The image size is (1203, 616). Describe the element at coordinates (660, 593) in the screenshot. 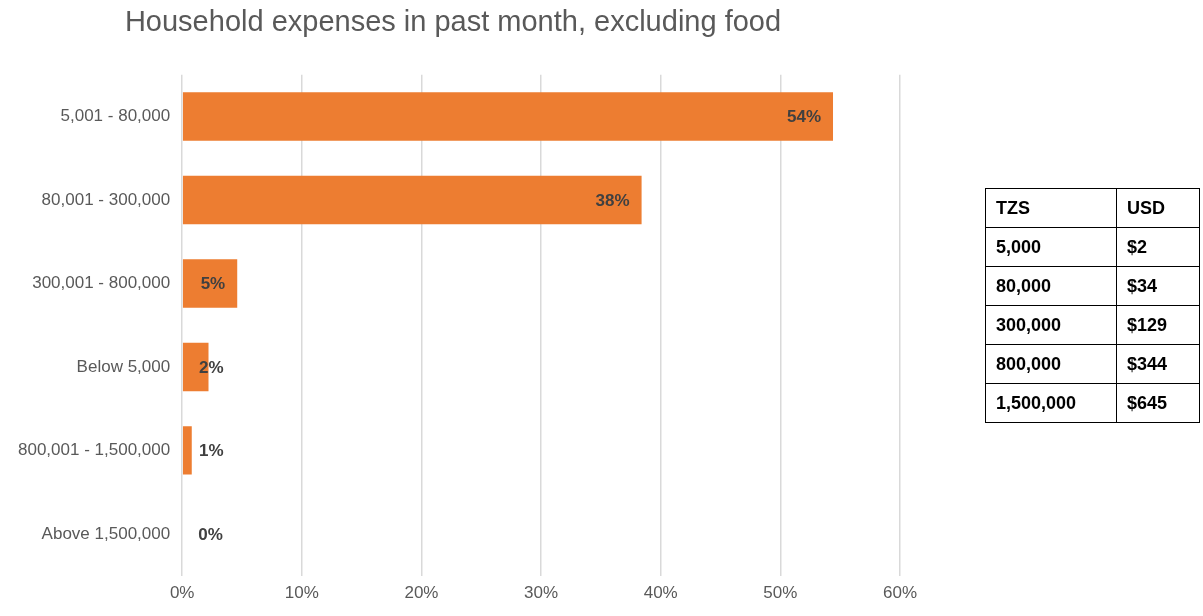

I see `x-tick-label: 40%` at that location.